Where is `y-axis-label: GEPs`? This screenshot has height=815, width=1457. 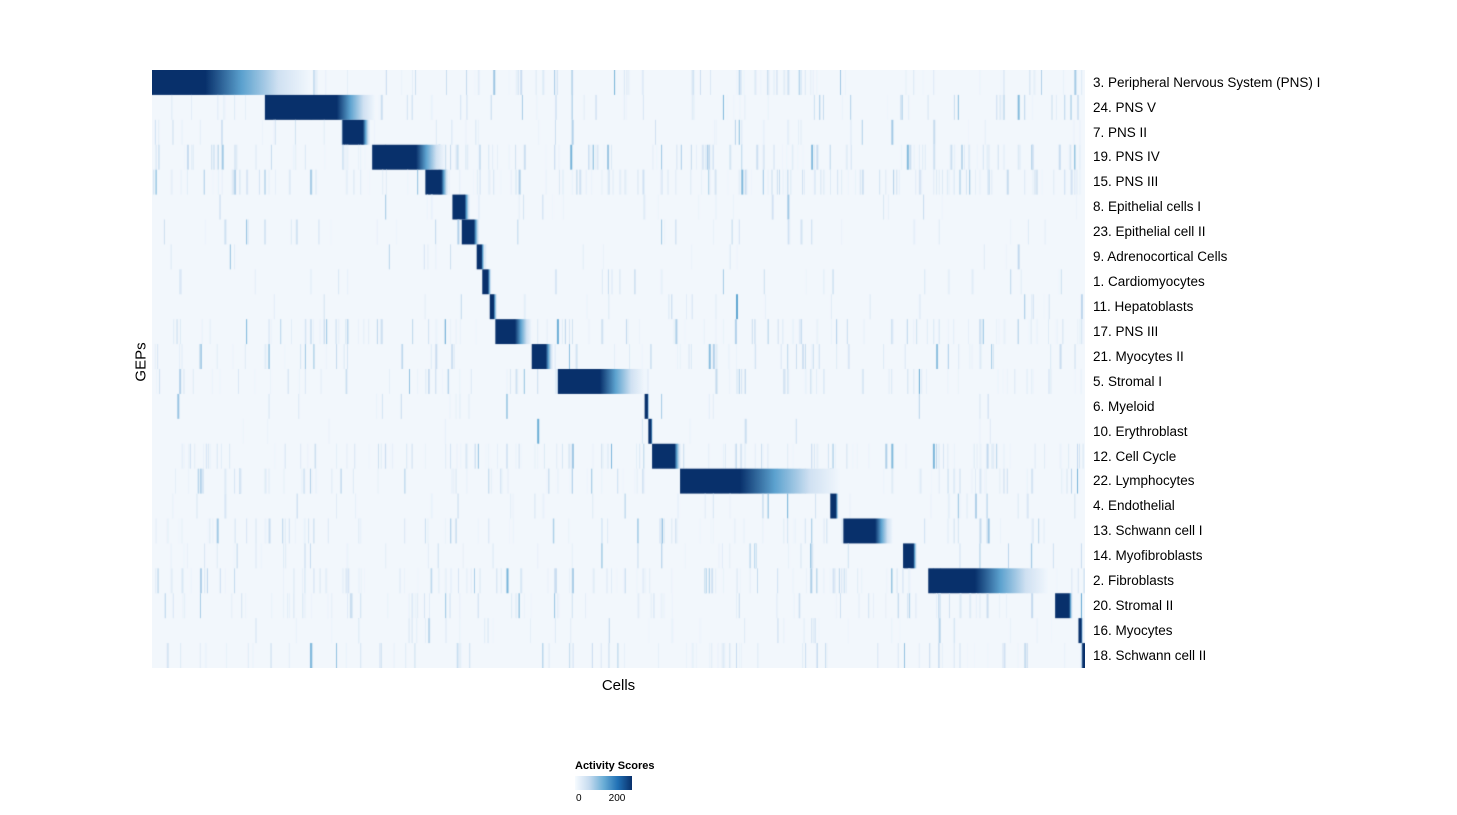 y-axis-label: GEPs is located at coordinates (141, 362).